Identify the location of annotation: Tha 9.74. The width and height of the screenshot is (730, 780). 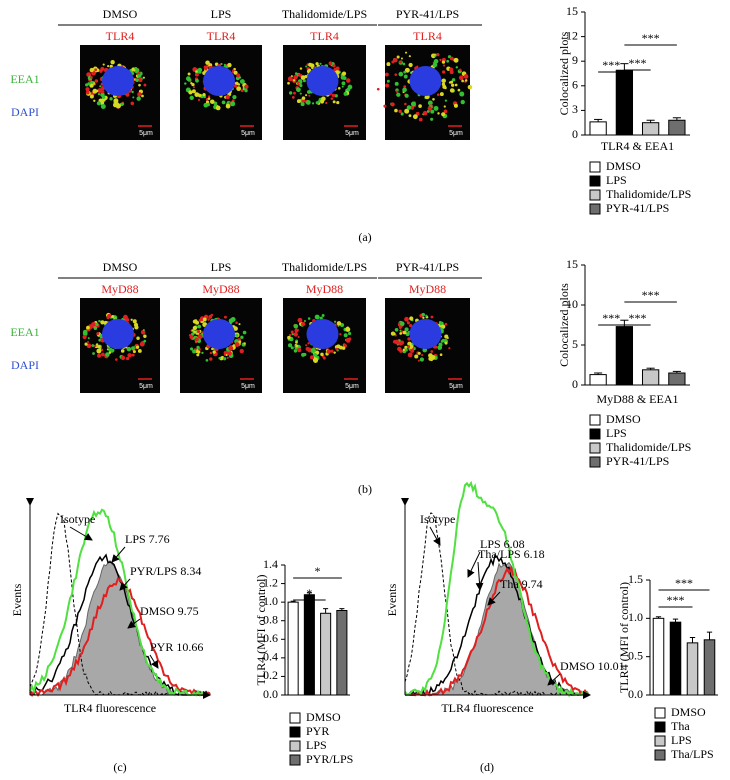
(521, 584).